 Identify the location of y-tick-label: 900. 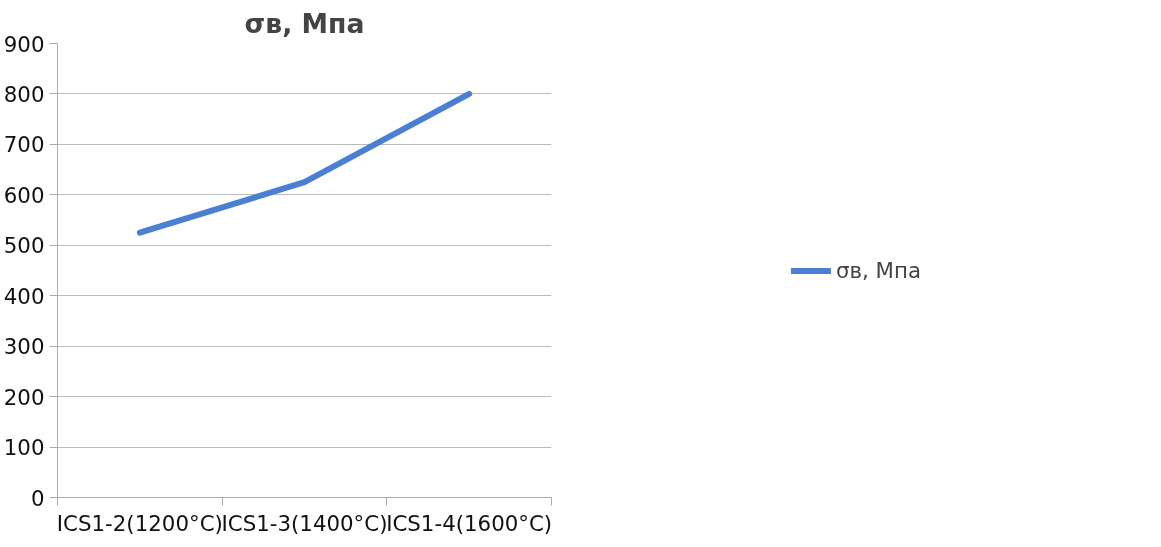
(24, 44).